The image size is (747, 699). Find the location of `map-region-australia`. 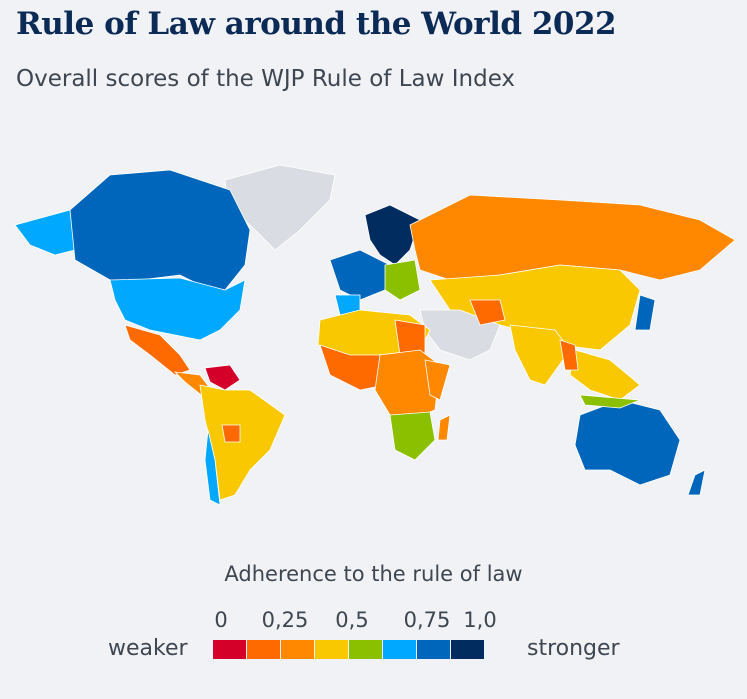

map-region-australia is located at coordinates (627, 442).